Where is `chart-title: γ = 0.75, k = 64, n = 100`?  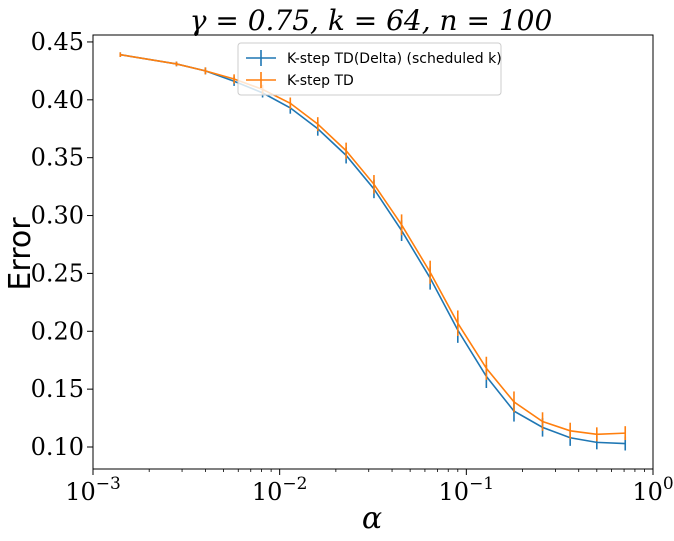
chart-title: γ = 0.75, k = 64, n = 100 is located at coordinates (371, 20).